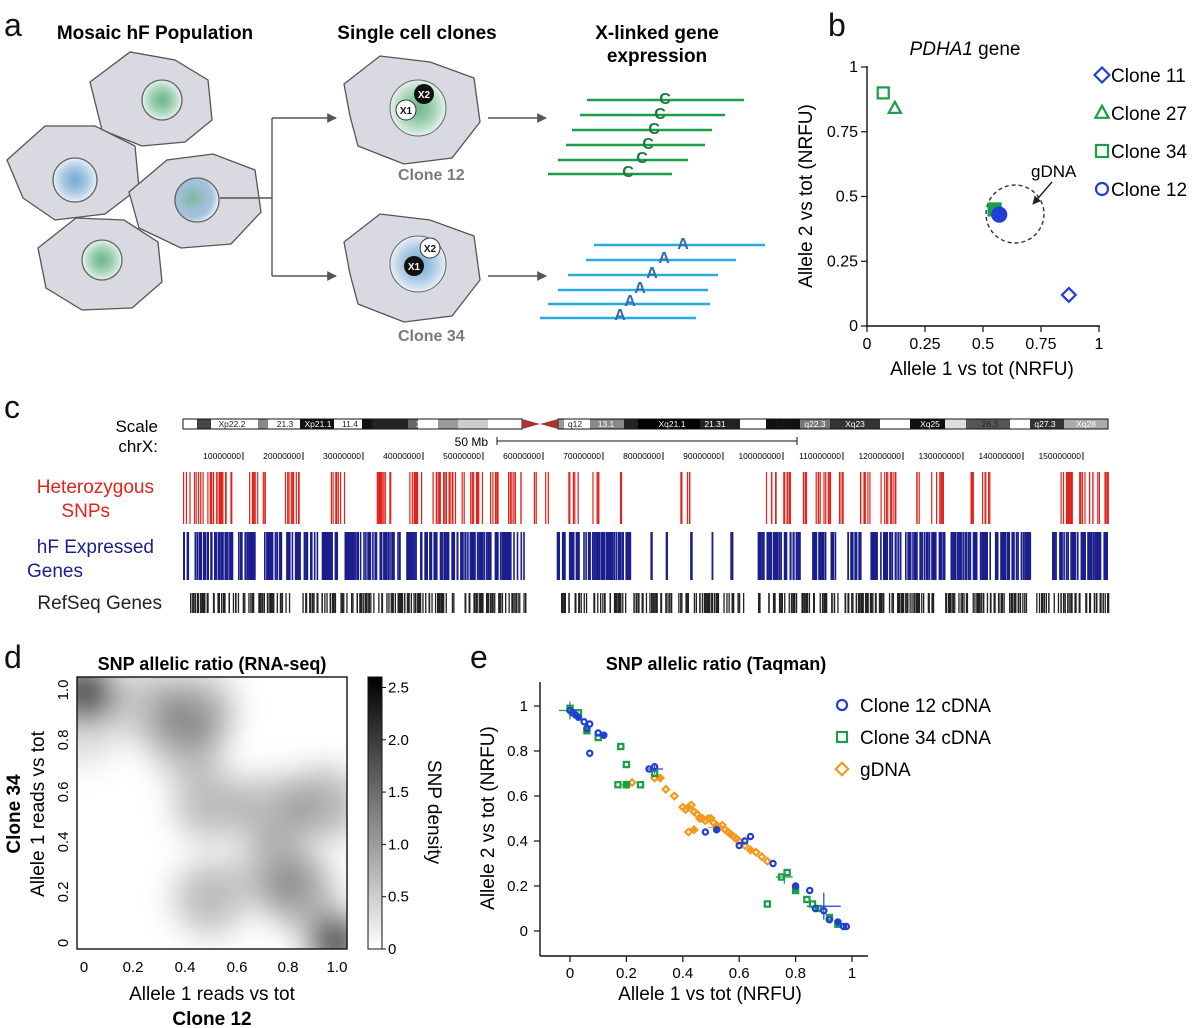 This screenshot has height=1028, width=1200. Describe the element at coordinates (237, 967) in the screenshot. I see `d-xtick-label: 0.6` at that location.